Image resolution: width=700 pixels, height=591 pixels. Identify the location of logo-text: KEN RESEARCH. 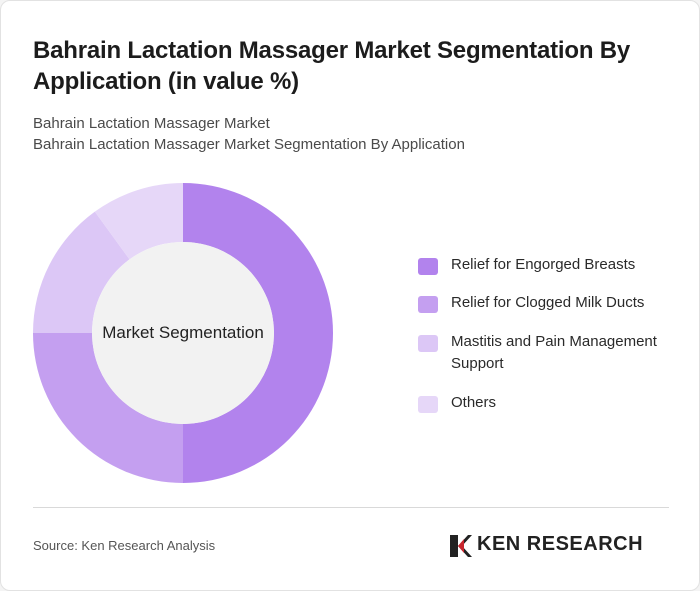
(560, 544).